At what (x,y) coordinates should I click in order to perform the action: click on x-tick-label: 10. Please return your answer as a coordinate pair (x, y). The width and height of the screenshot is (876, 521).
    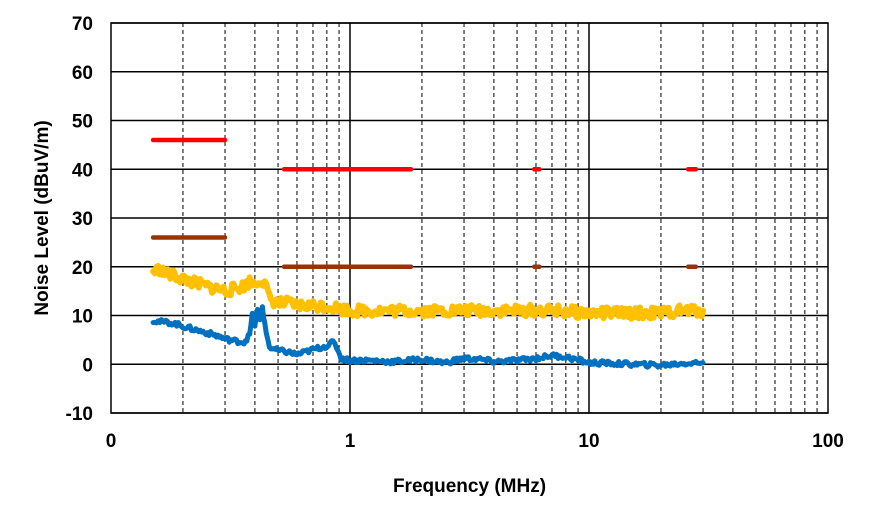
    Looking at the image, I should click on (588, 441).